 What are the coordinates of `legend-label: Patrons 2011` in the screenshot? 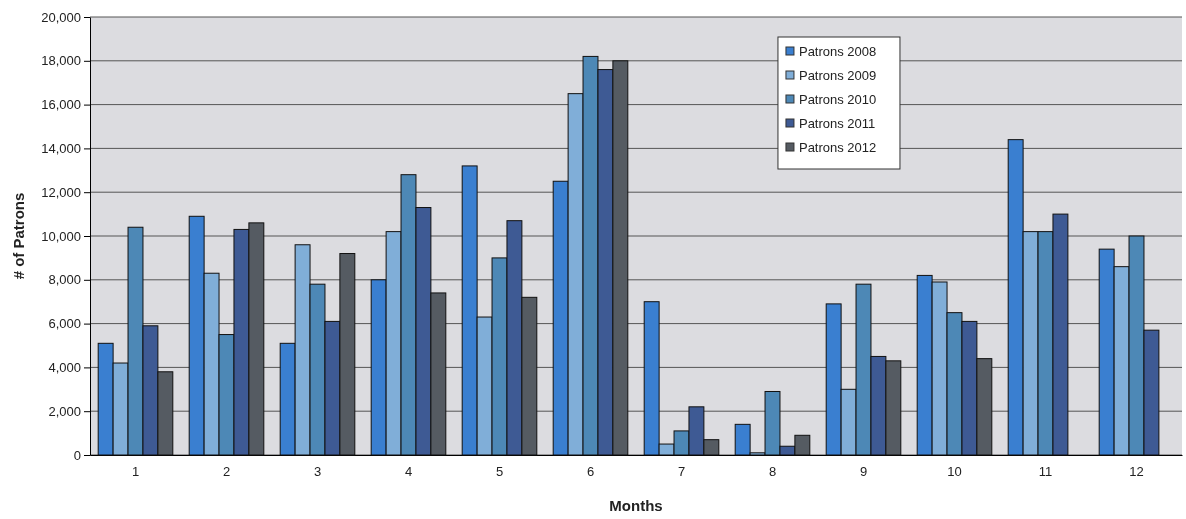 It's located at (837, 123).